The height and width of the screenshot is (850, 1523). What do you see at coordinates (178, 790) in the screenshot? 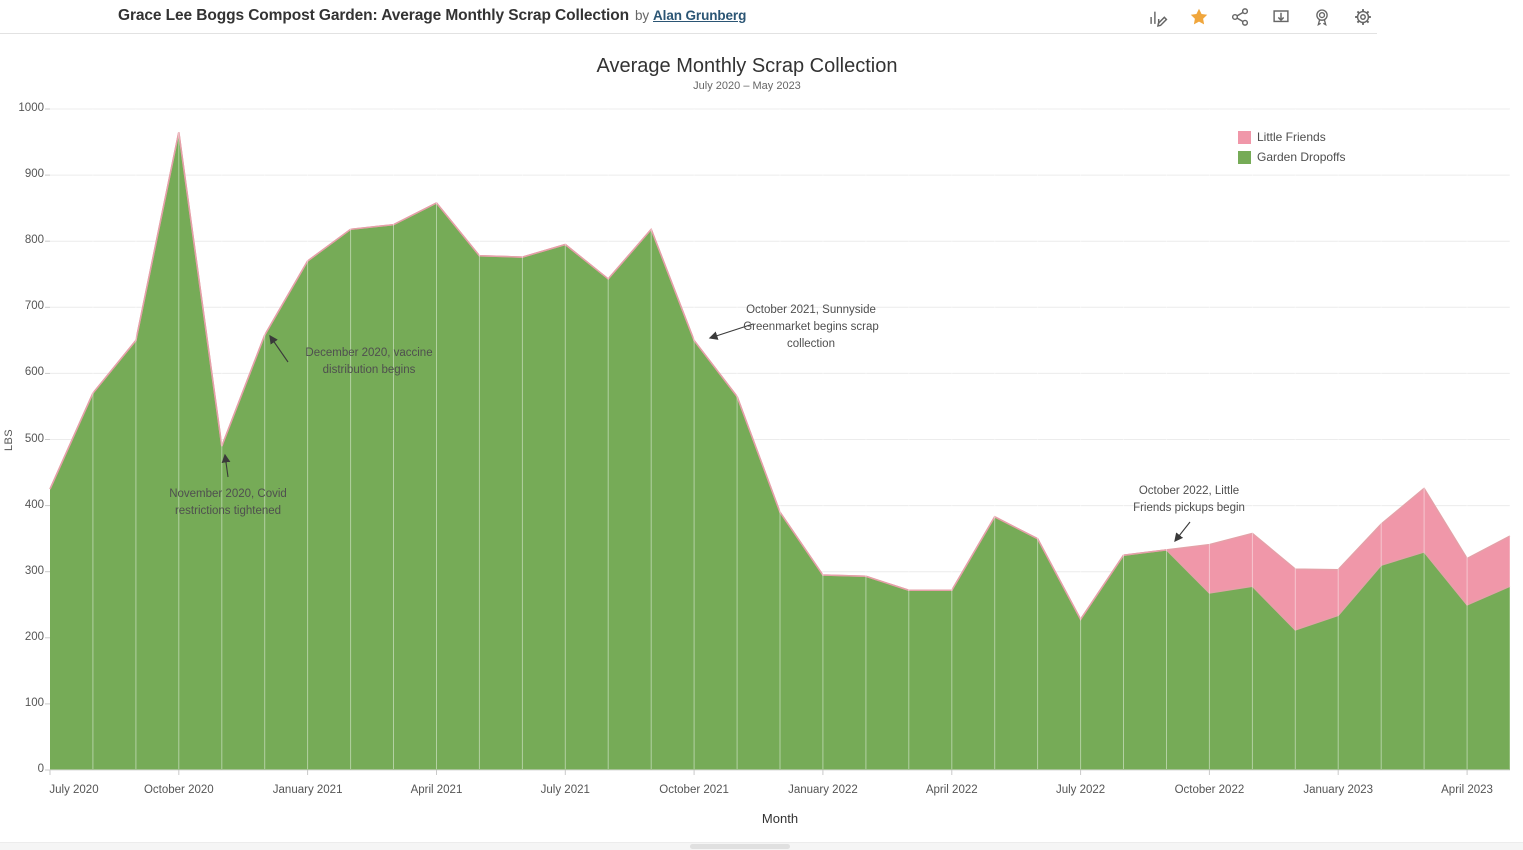
I see `x-tick-label: October 2020` at bounding box center [178, 790].